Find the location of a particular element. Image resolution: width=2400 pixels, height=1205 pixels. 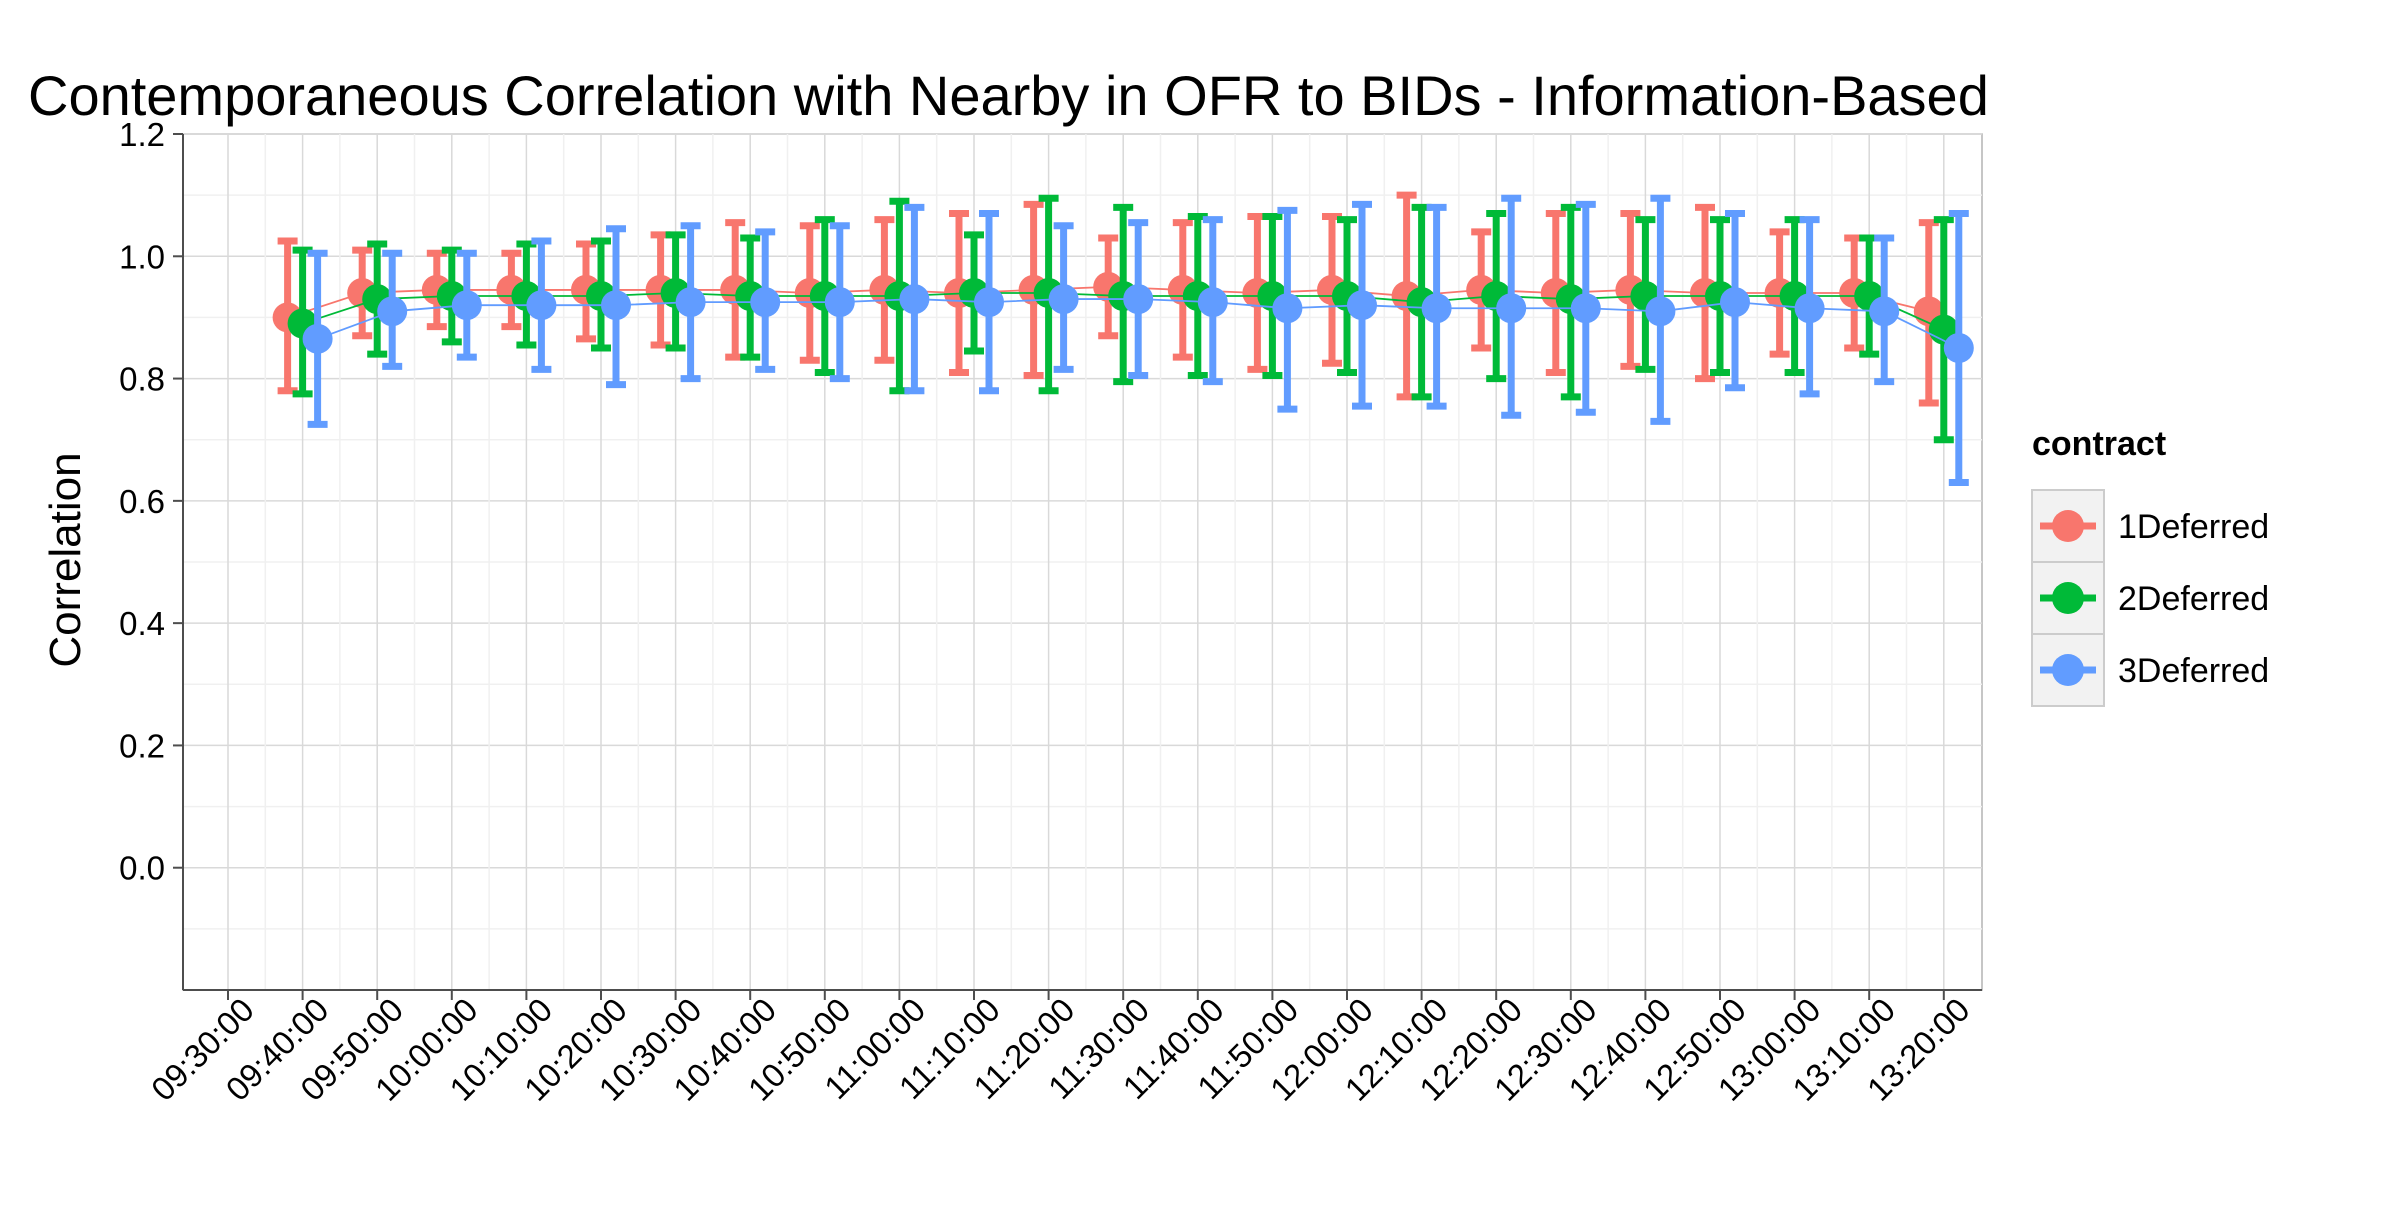

legend-label: 2Deferred is located at coordinates (2193, 599).